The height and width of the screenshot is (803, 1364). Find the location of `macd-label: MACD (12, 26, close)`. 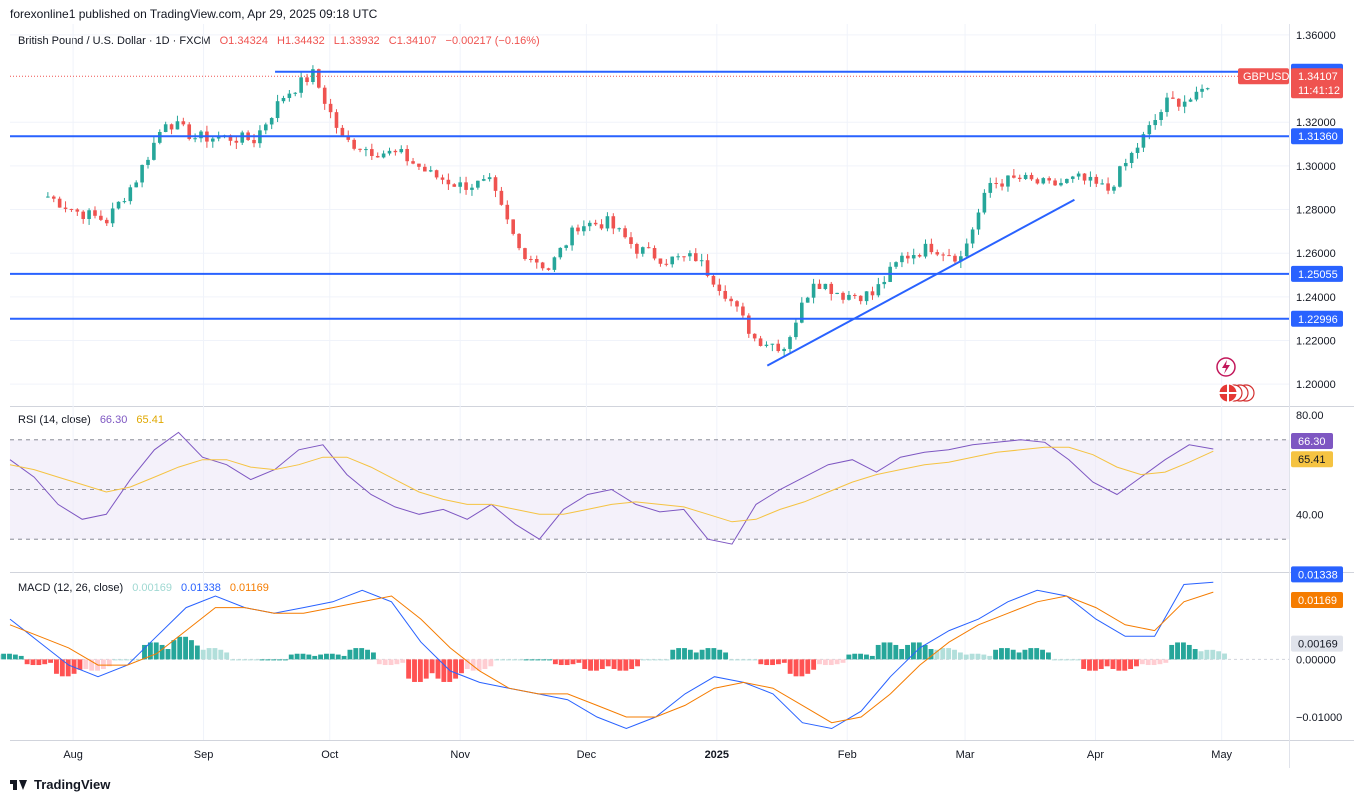

macd-label: MACD (12, 26, close) is located at coordinates (71, 588).